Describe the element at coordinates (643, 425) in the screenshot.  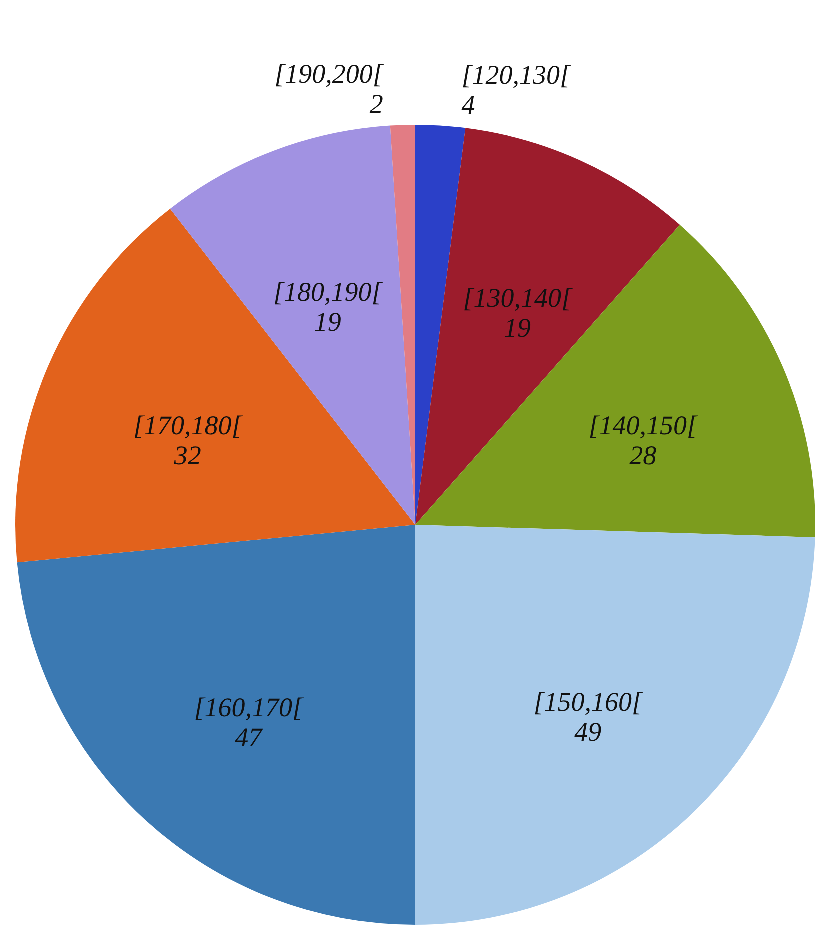
I see `slice-label: [140,150[` at that location.